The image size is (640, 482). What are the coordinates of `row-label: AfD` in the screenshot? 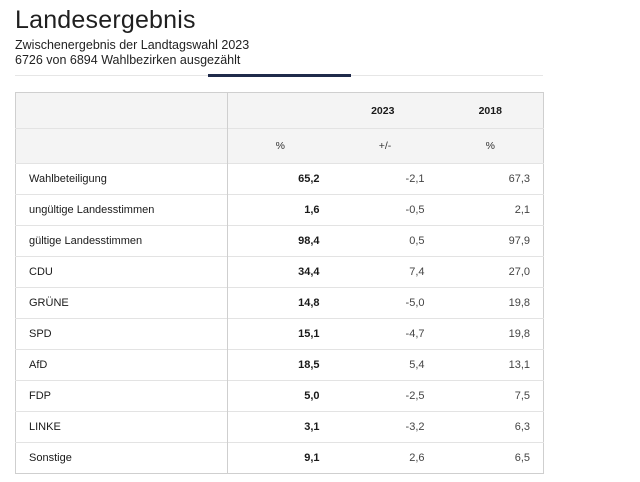 It's located at (121, 365).